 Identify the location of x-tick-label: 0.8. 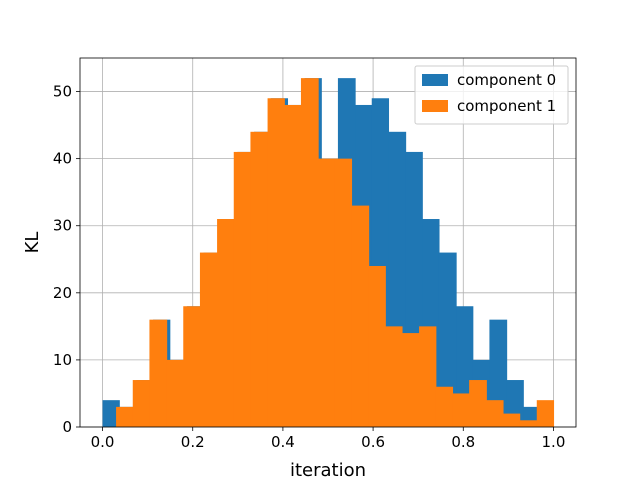
(463, 442).